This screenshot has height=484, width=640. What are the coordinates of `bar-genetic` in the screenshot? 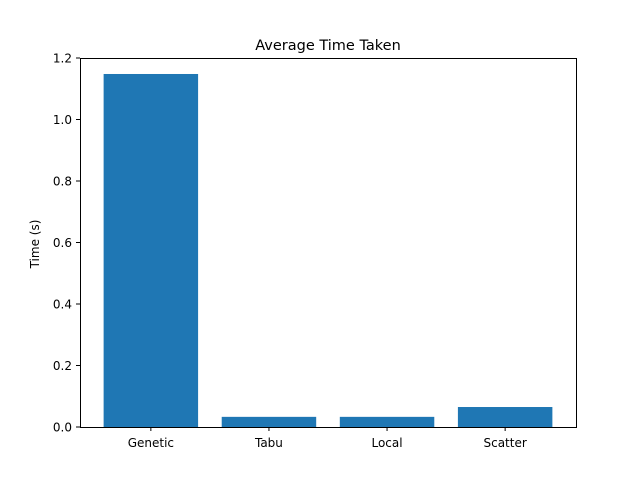 It's located at (151, 250).